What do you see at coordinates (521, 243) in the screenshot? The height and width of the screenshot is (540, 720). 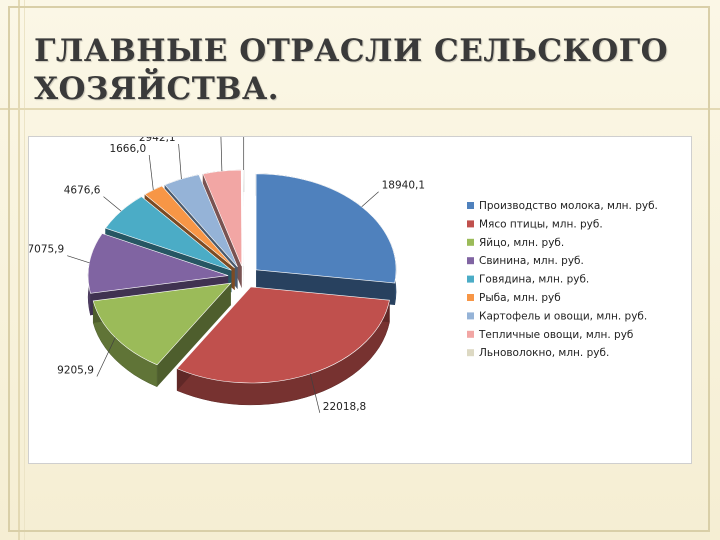 I see `legend-item-2: Яйцо, млн. руб.` at bounding box center [521, 243].